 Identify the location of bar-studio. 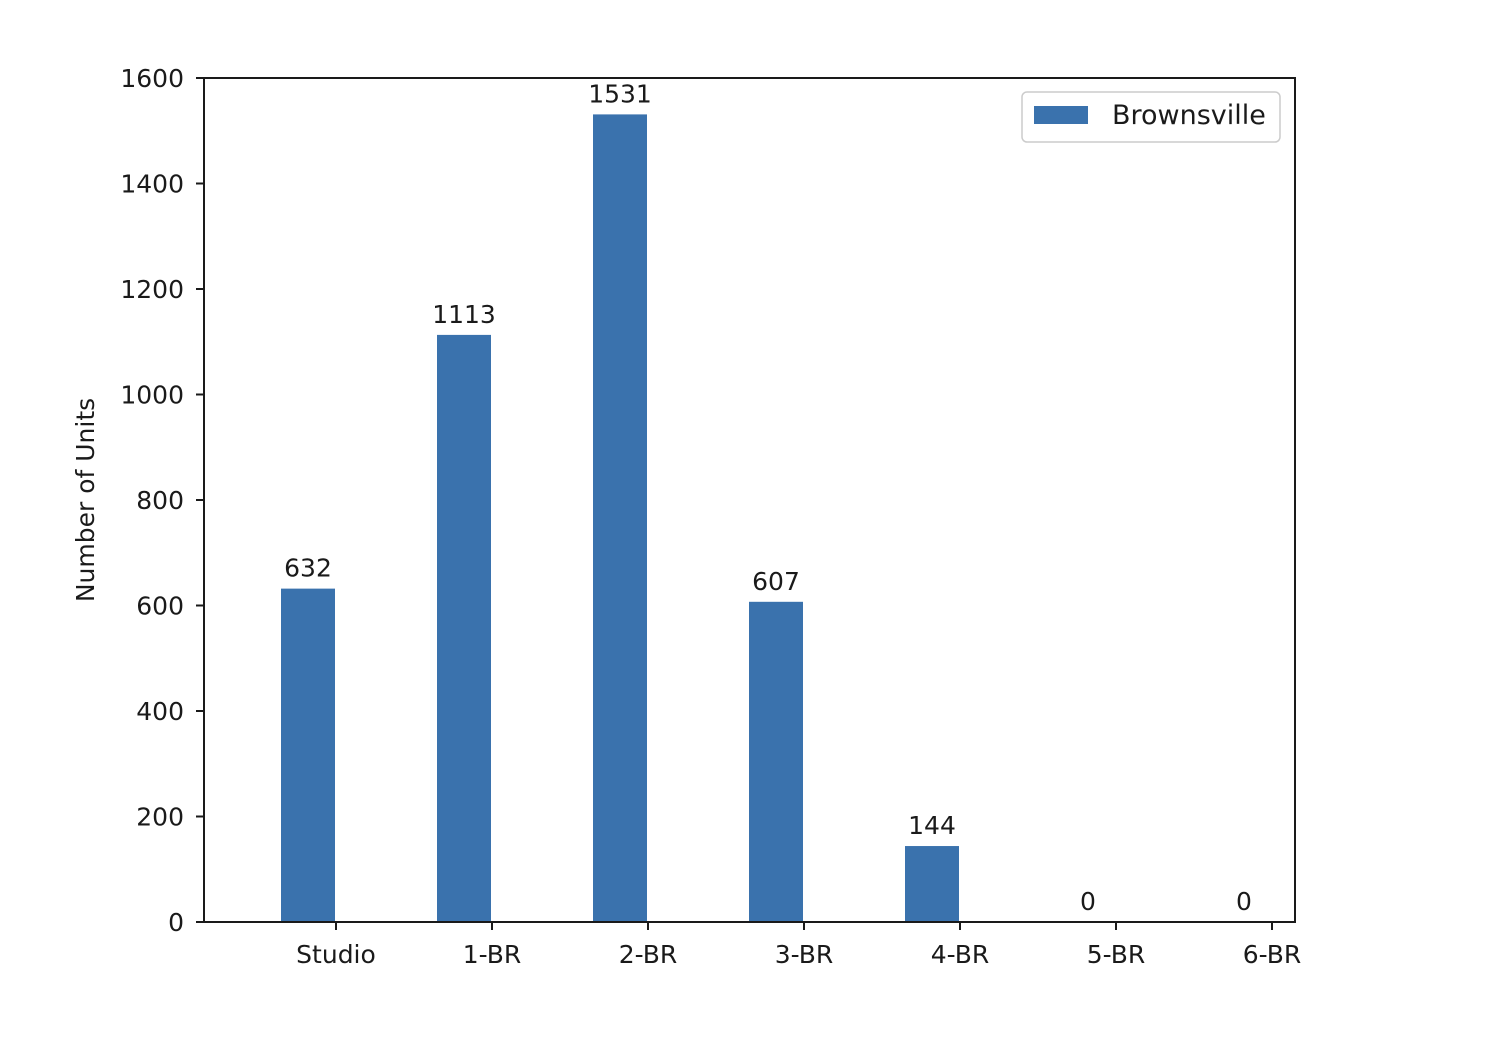
(308, 755).